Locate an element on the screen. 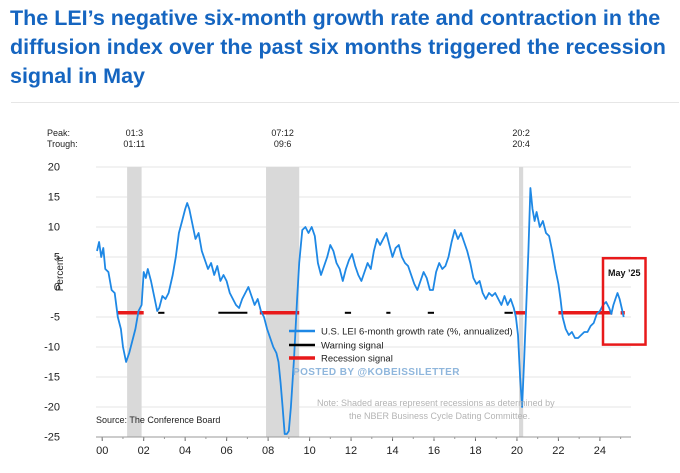 The width and height of the screenshot is (680, 473). recession-peak-date: 01:3 is located at coordinates (135, 133).